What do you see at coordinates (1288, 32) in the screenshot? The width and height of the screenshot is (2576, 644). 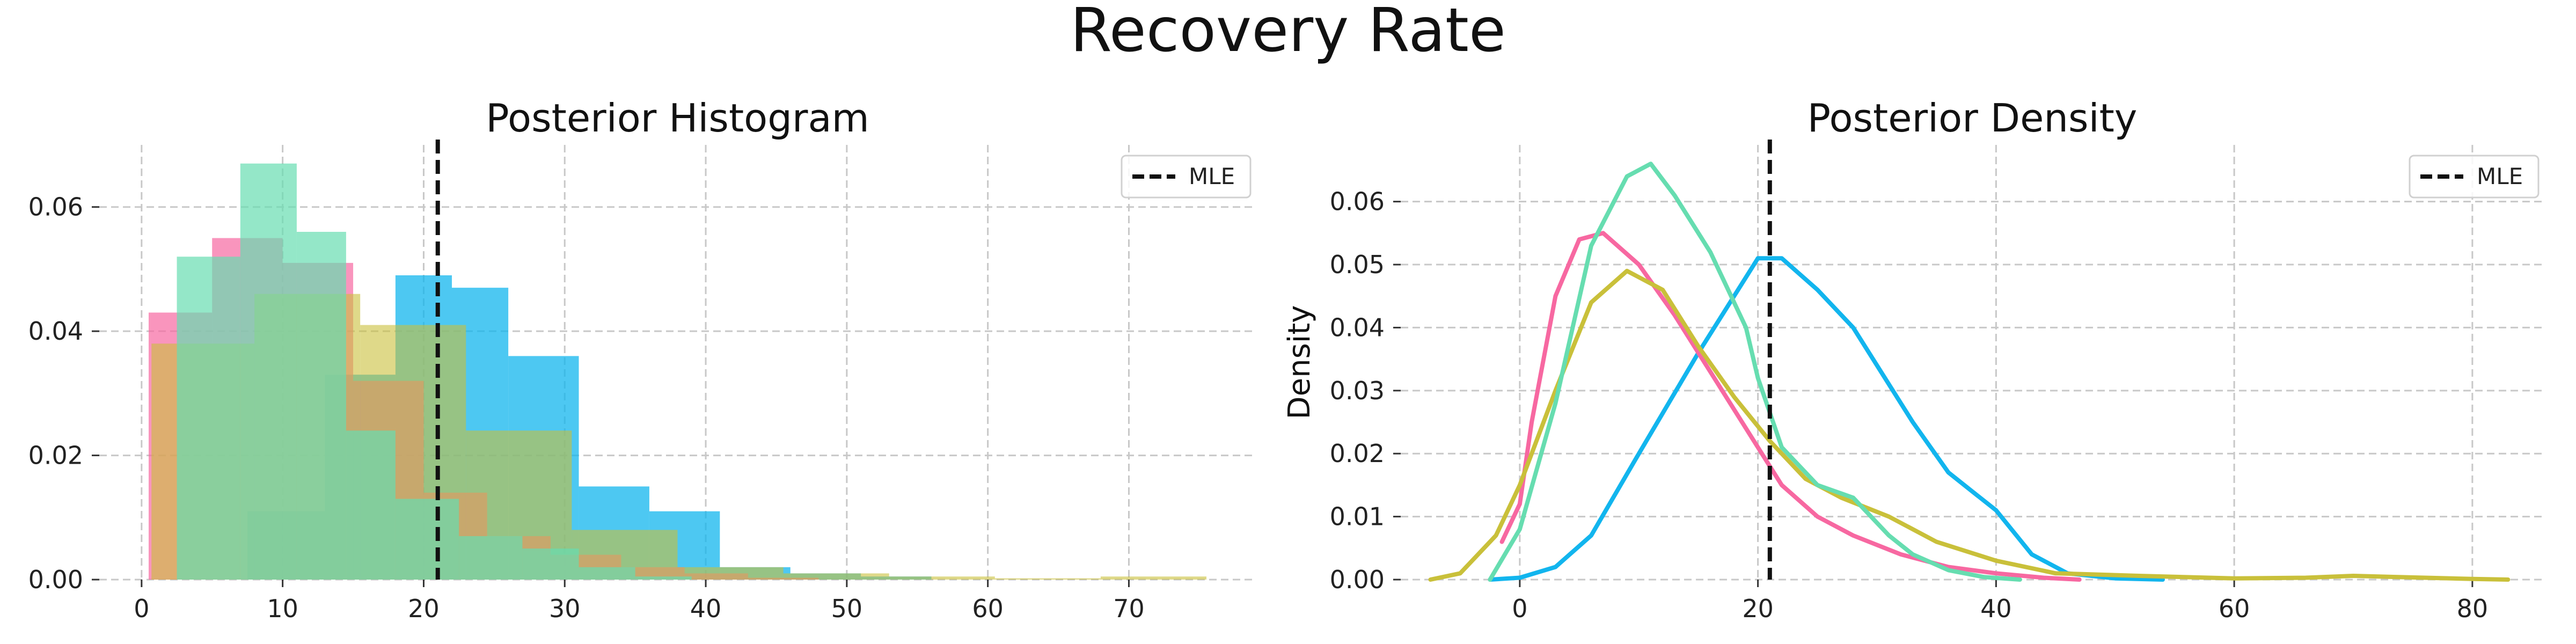 I see `figure-title: Recovery Rate` at bounding box center [1288, 32].